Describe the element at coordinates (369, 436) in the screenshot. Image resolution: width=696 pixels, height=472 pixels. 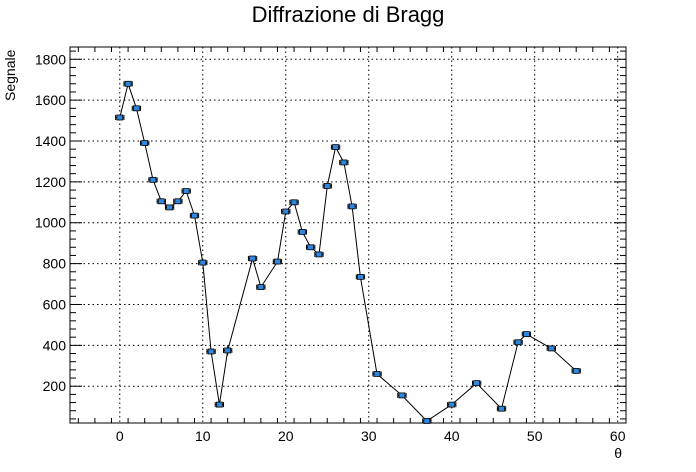
I see `x-tick-label-30: 30` at that location.